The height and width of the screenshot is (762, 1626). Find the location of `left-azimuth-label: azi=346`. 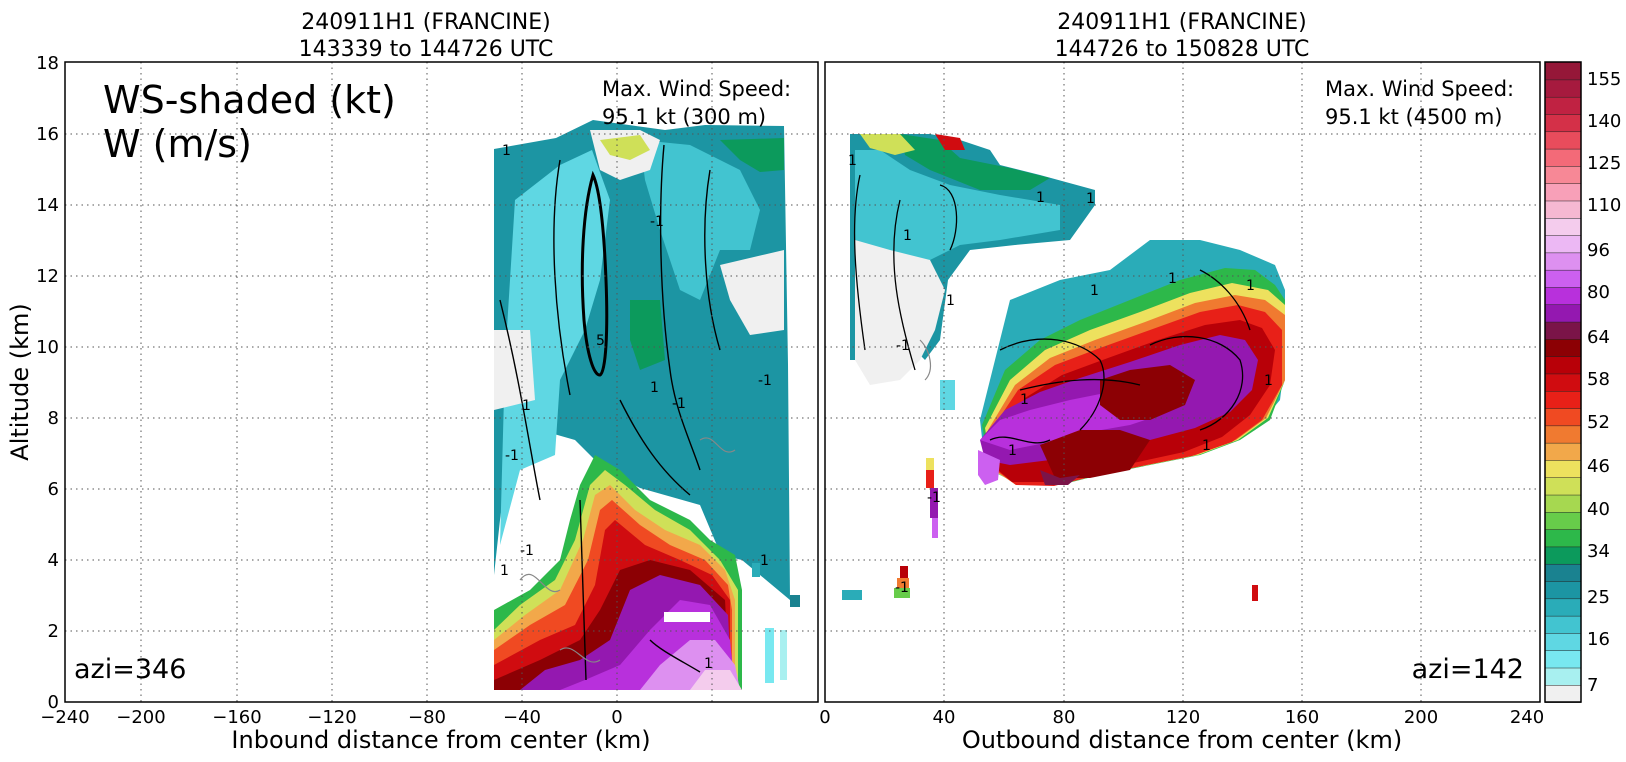

left-azimuth-label: azi=346 is located at coordinates (130, 669).